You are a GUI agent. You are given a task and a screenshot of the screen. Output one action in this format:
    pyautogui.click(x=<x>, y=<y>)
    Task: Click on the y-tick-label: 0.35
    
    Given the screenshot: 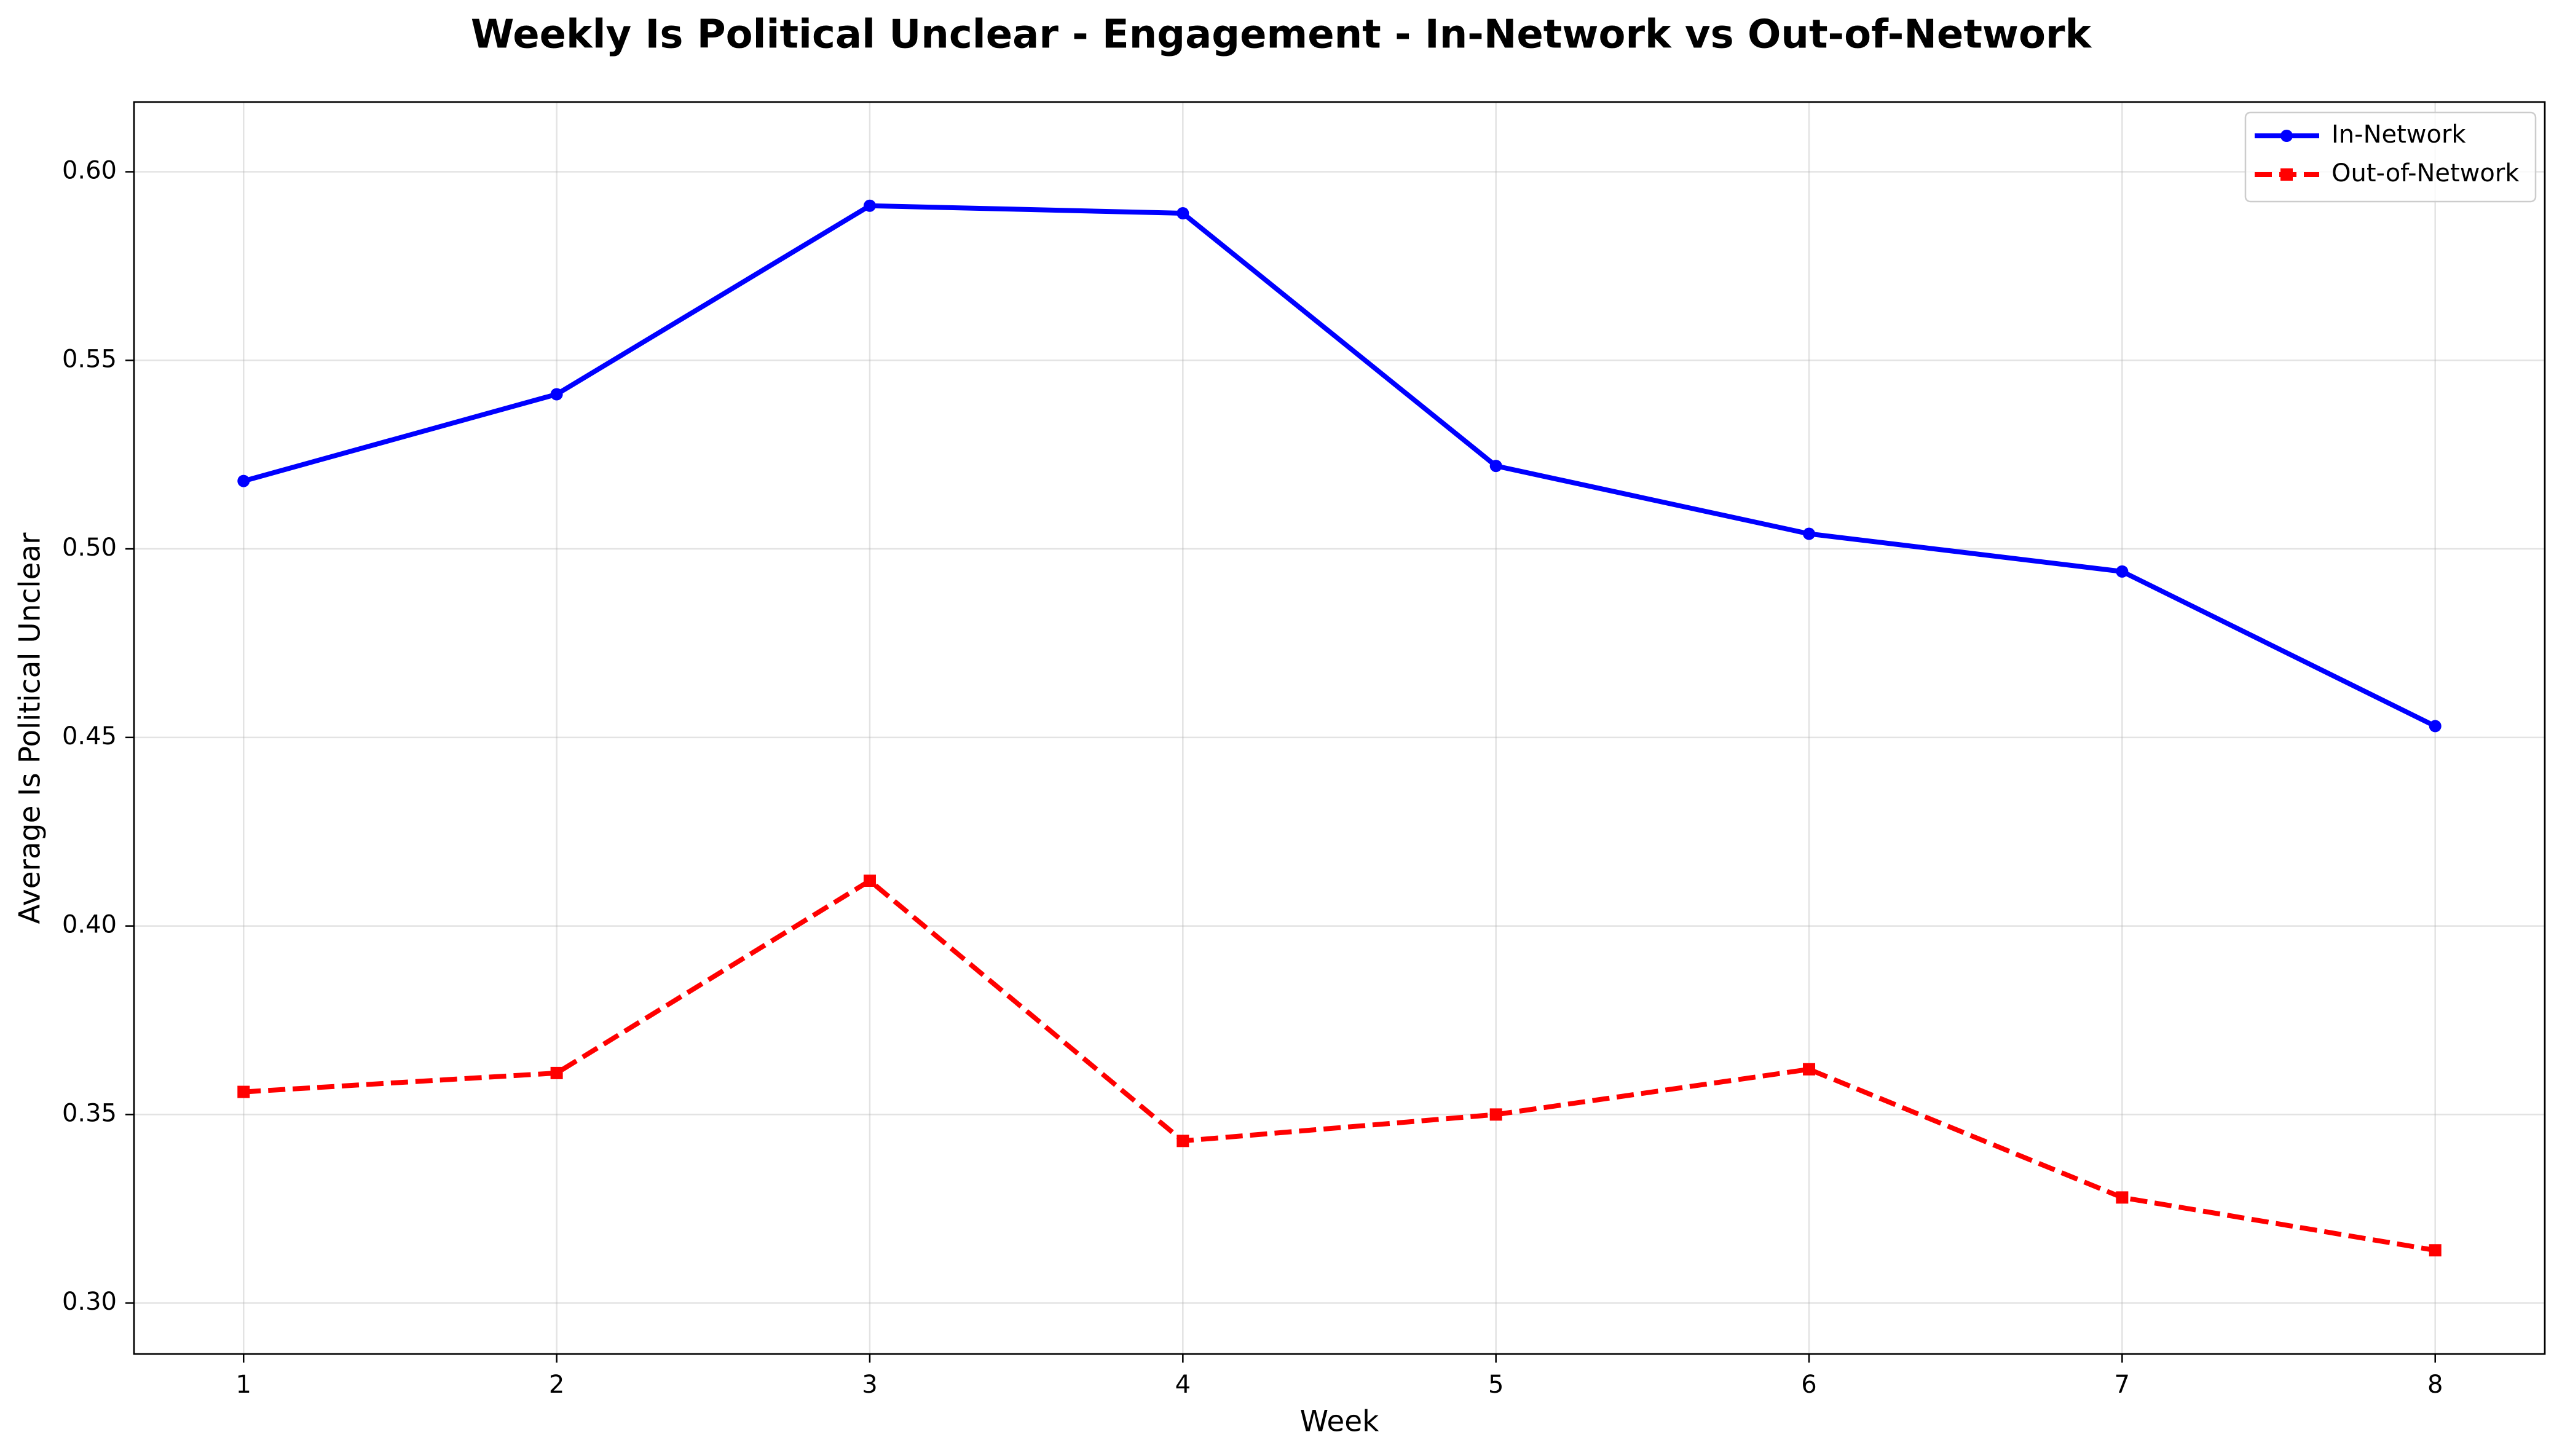 What is the action you would take?
    pyautogui.click(x=89, y=1113)
    